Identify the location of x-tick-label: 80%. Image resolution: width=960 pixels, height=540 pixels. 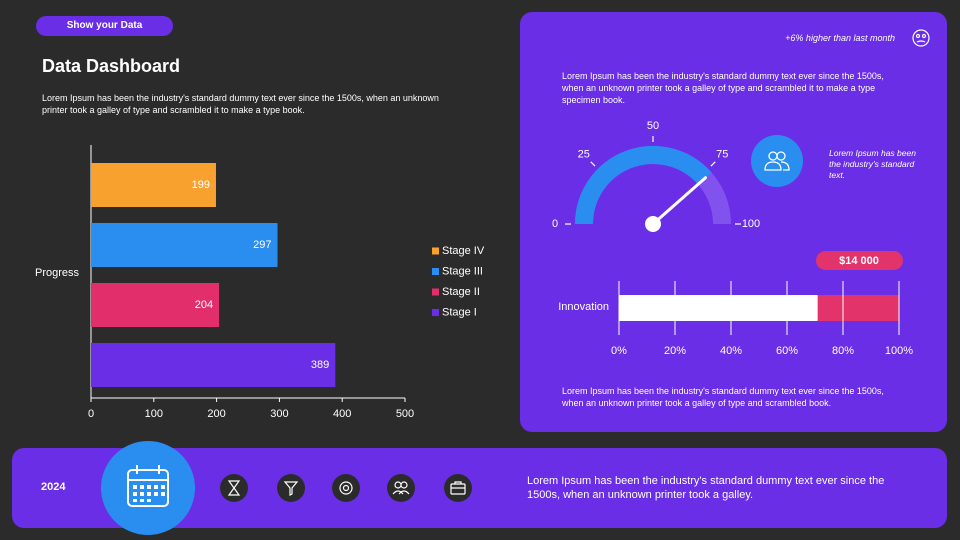
(843, 351).